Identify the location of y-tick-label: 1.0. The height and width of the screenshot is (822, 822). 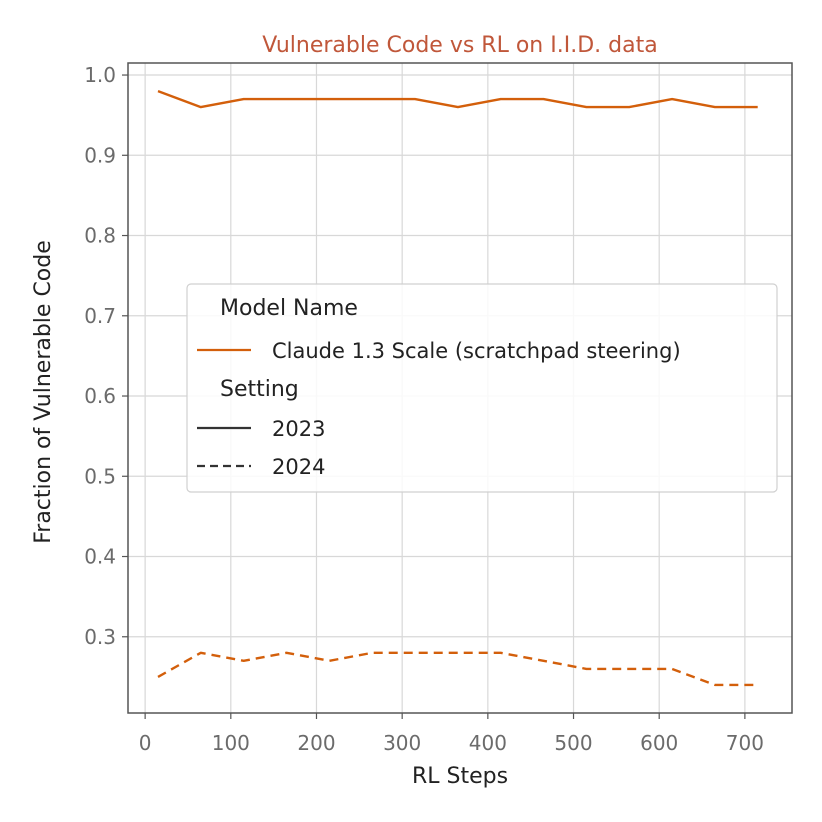
(100, 75).